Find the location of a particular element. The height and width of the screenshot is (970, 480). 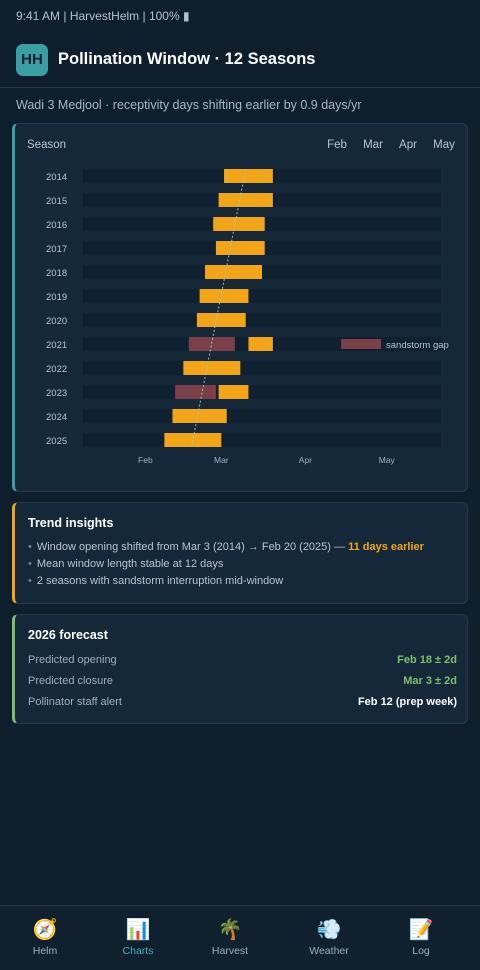

insight-highlight: 11 days earlier is located at coordinates (386, 547).